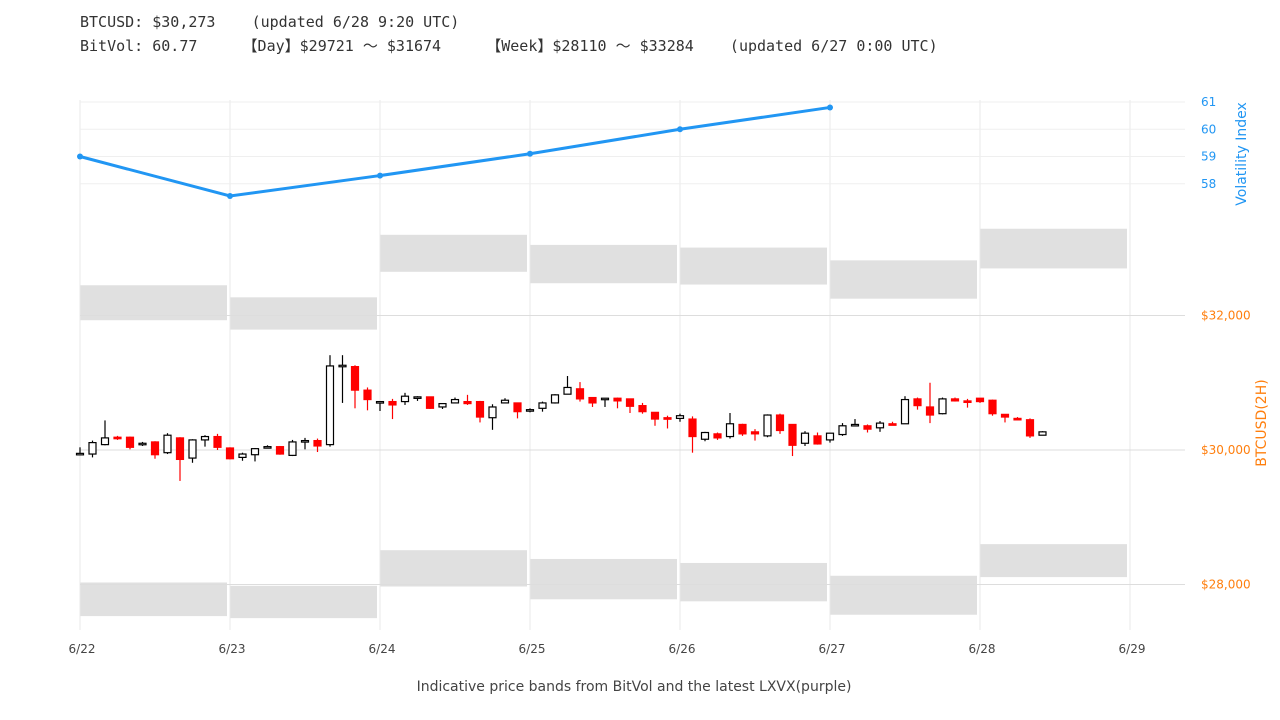 The height and width of the screenshot is (720, 1280). I want to click on lower-band-6/28, so click(1053, 561).